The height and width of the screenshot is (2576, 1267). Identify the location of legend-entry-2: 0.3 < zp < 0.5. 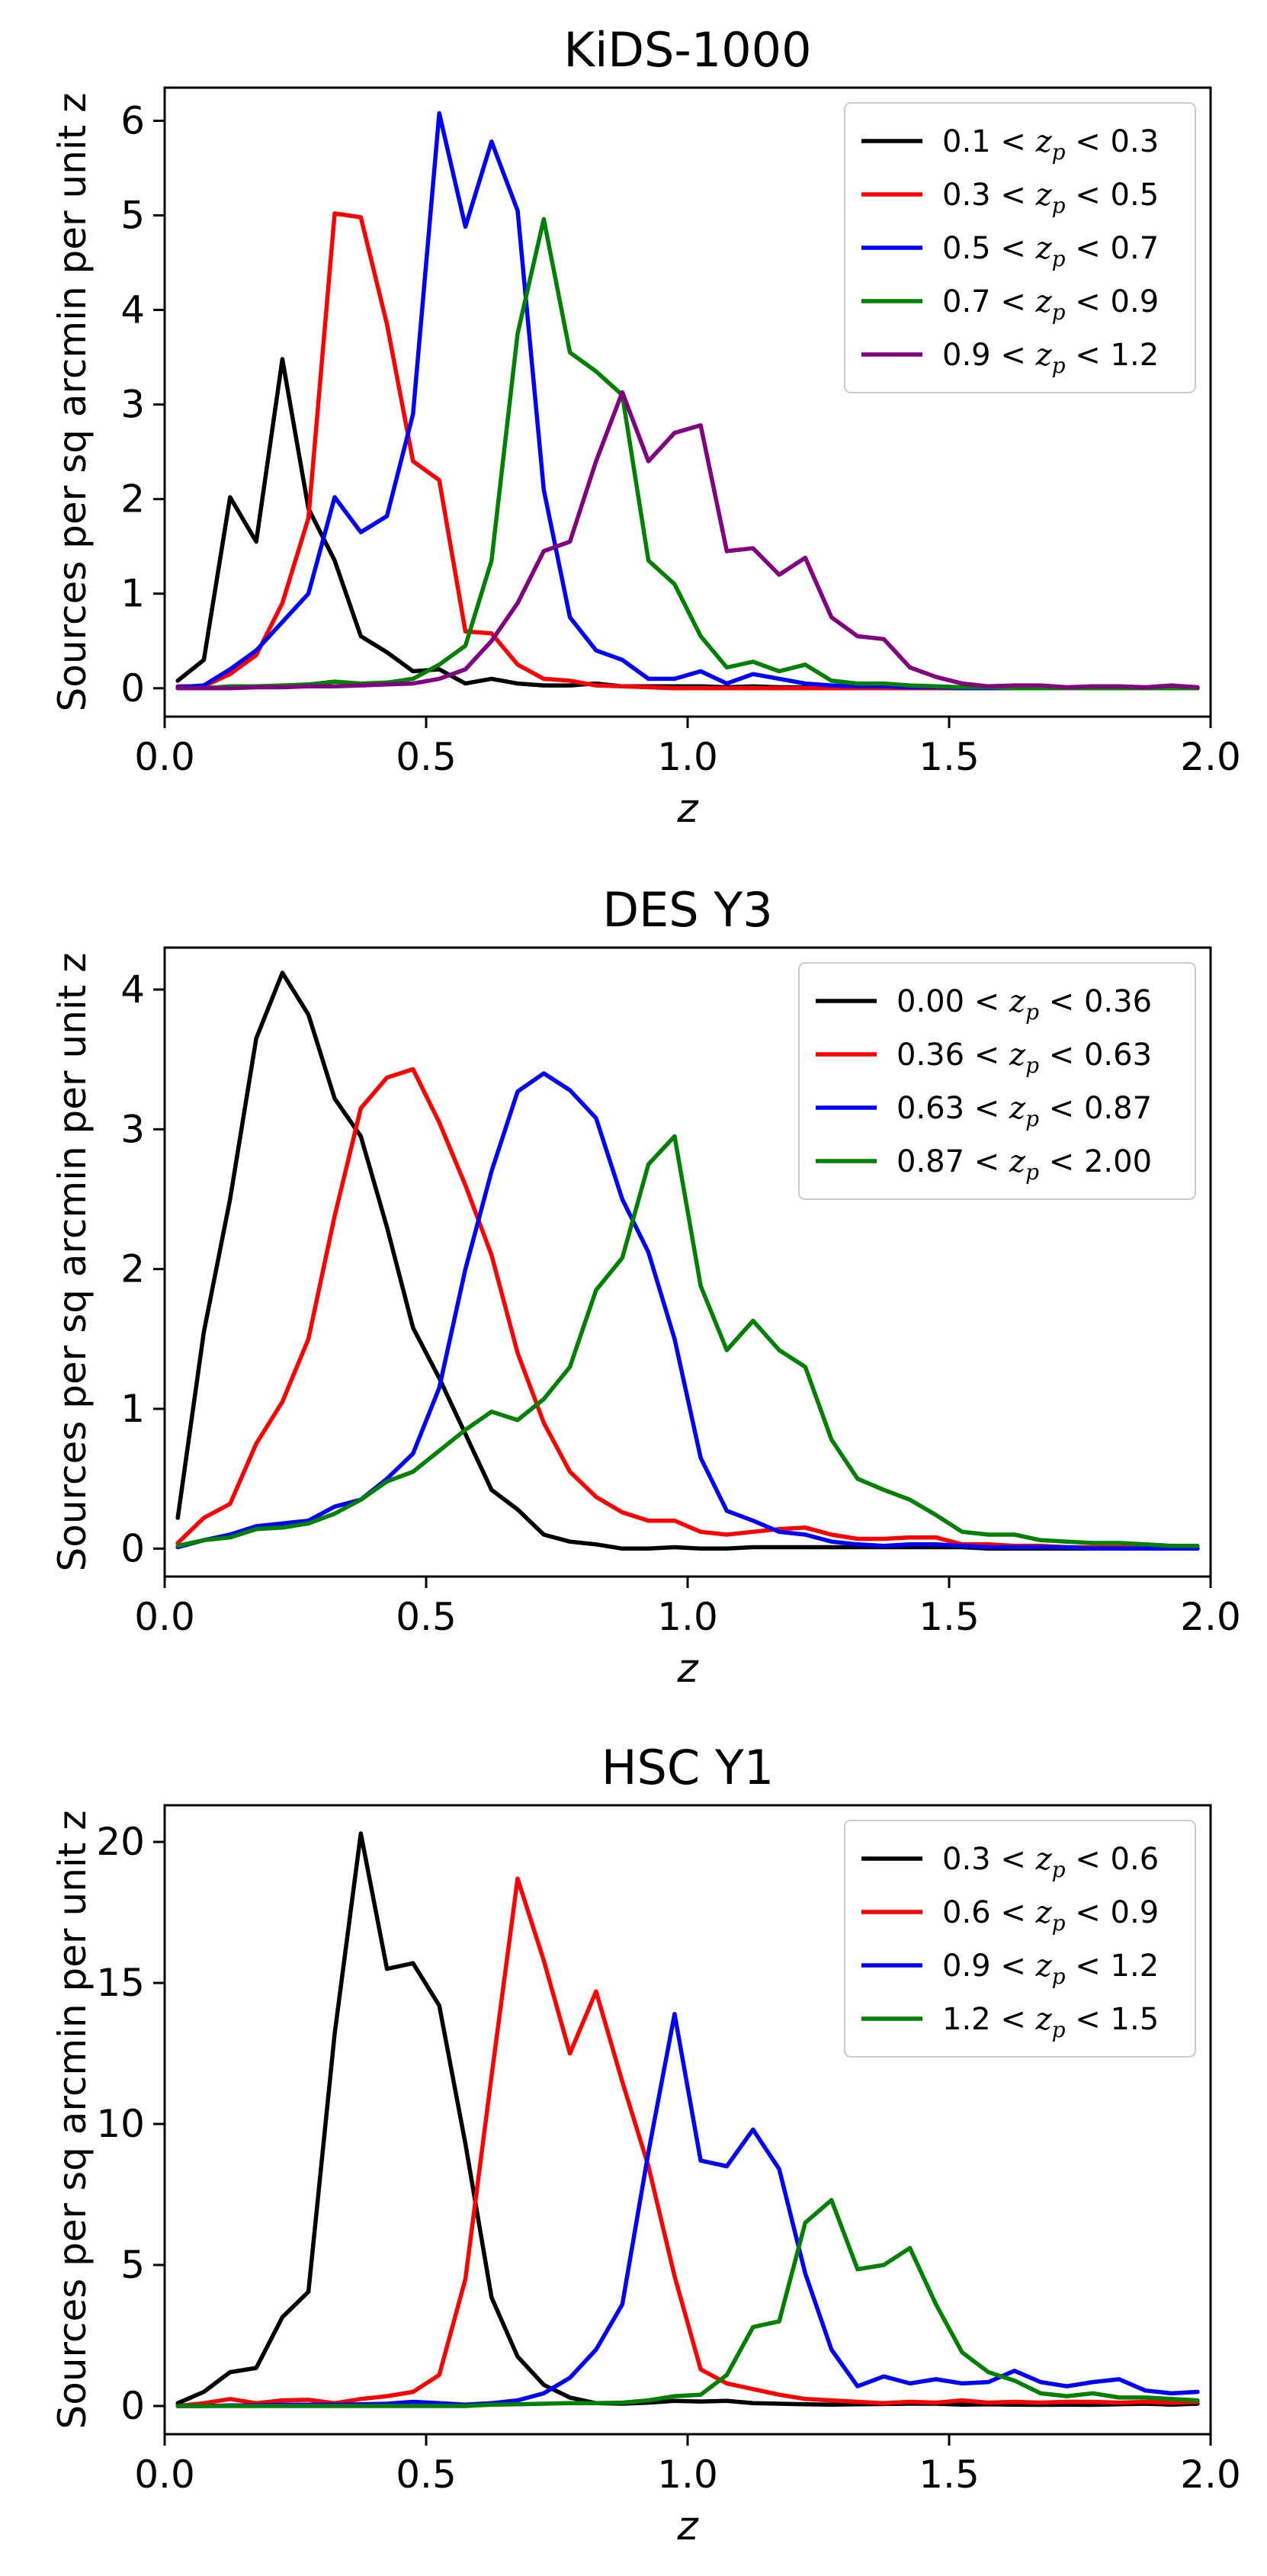
(1010, 198).